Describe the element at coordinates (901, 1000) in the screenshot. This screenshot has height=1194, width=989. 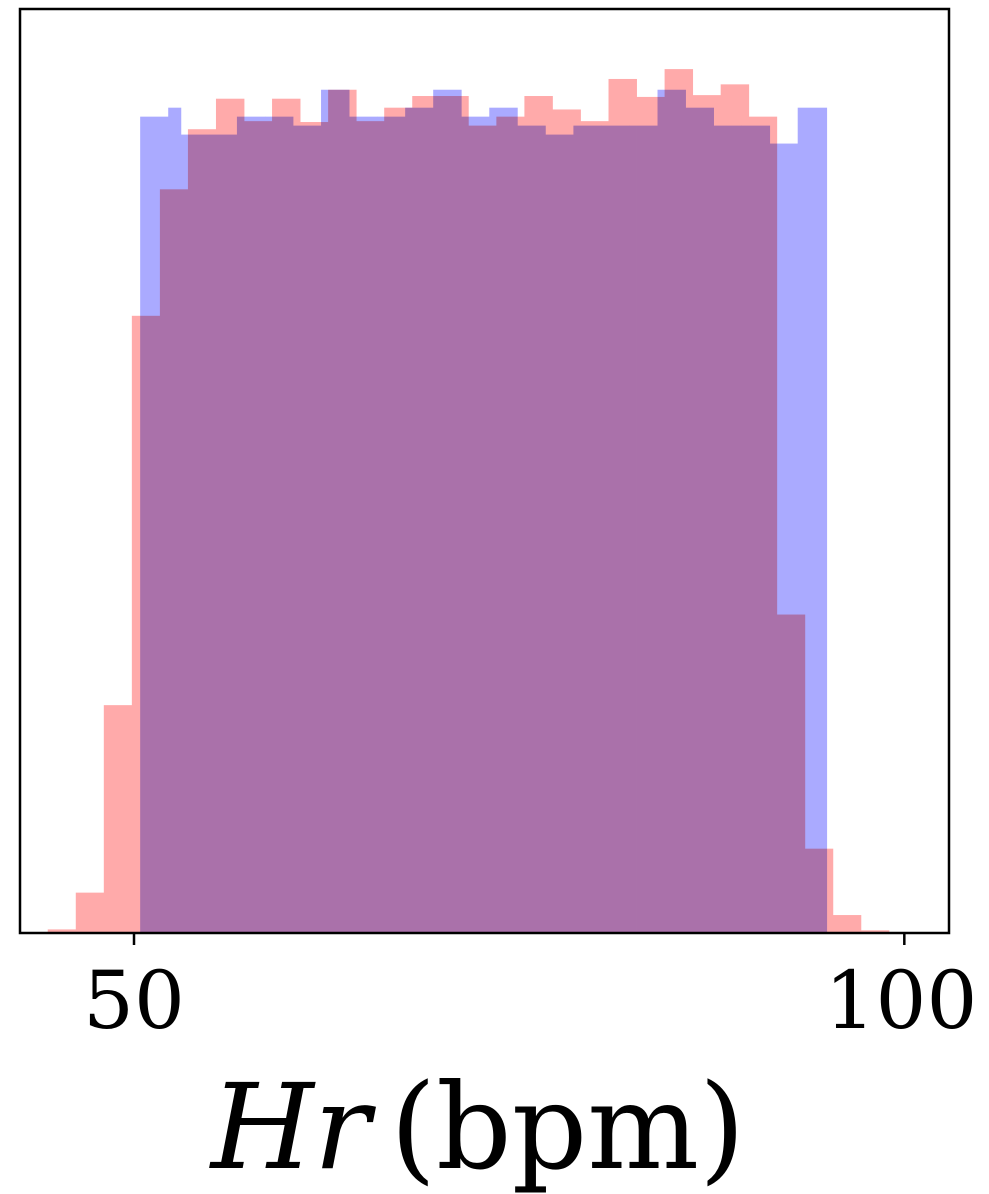
I see `x-tick-label-100: 100` at that location.